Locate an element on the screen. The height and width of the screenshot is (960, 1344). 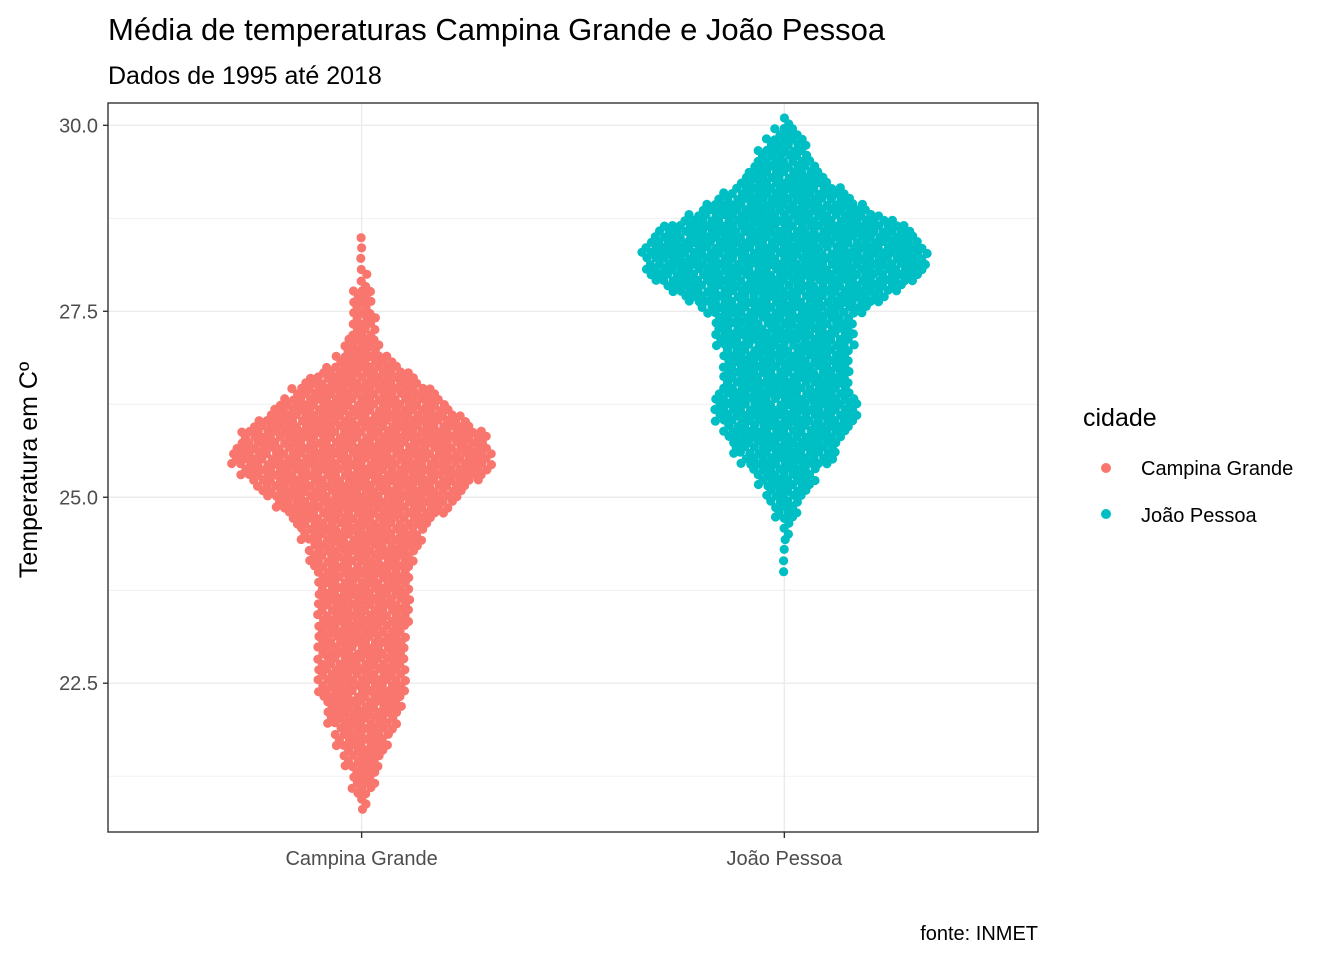
y-axis: 22.5 25.0 27.5 30.0 is located at coordinates (83, 405).